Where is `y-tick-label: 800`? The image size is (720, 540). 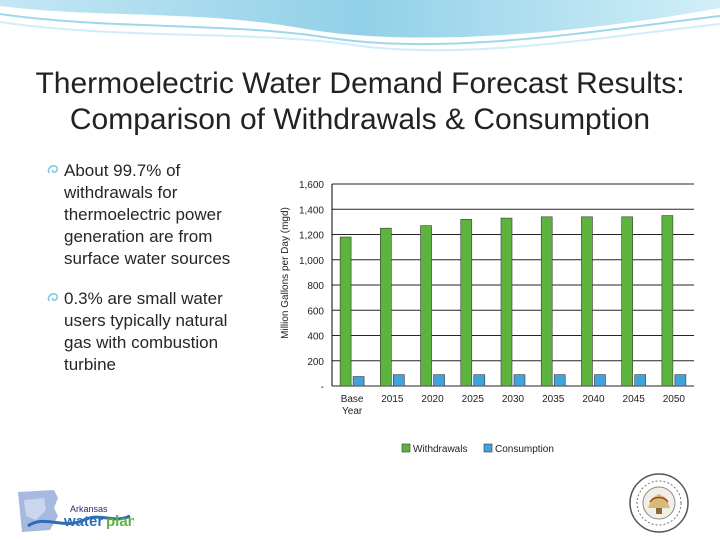 y-tick-label: 800 is located at coordinates (315, 286).